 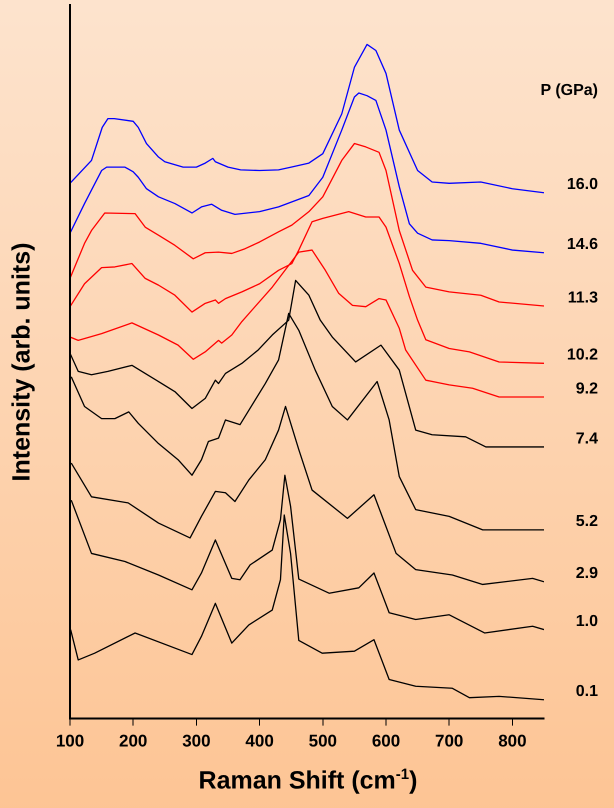 I want to click on series-label: 11.3, so click(x=583, y=297).